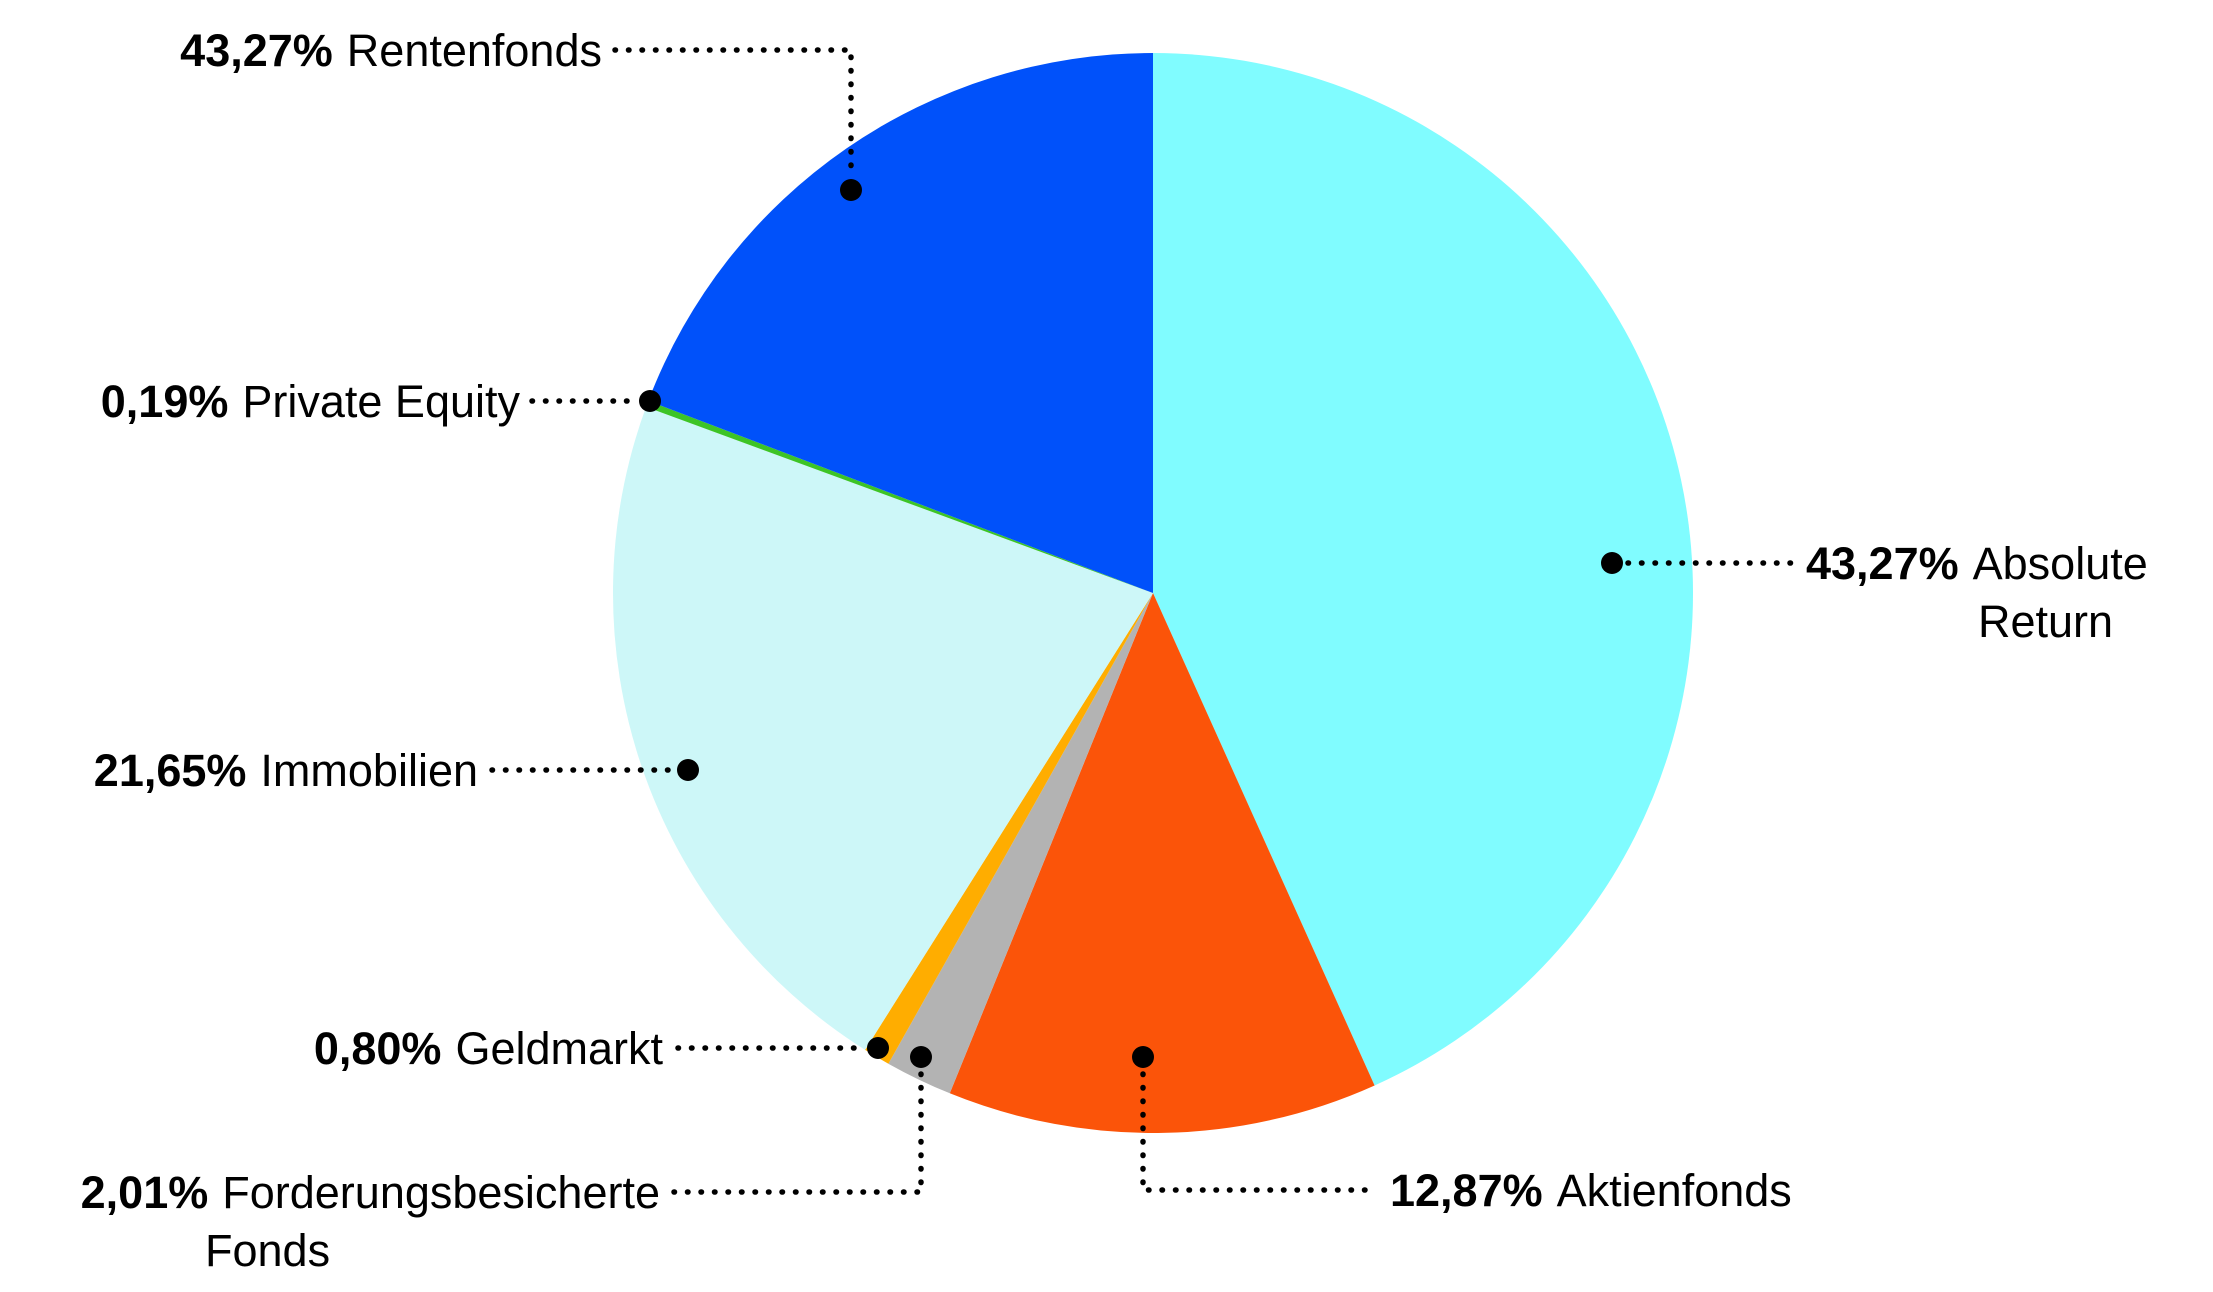 The image size is (2213, 1292). I want to click on pie-slice-private-equity, so click(899, 496).